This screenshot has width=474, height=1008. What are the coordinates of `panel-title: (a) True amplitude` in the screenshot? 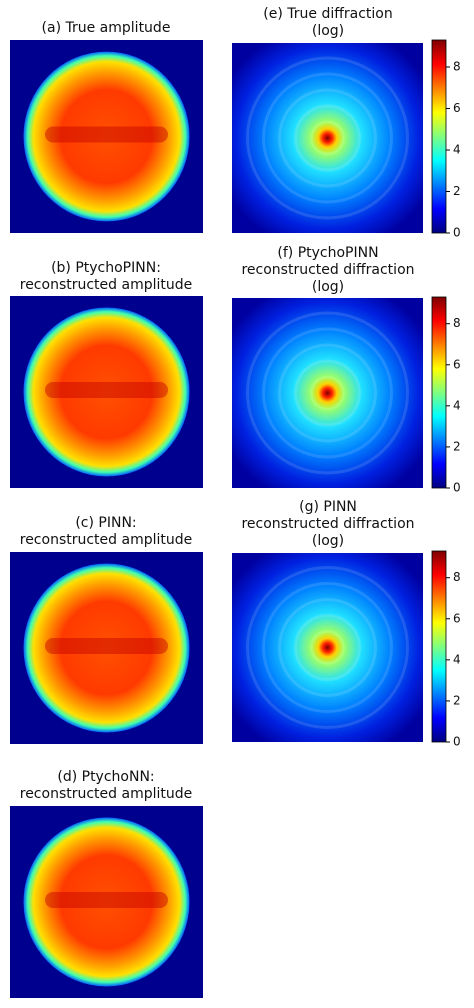 It's located at (106, 28).